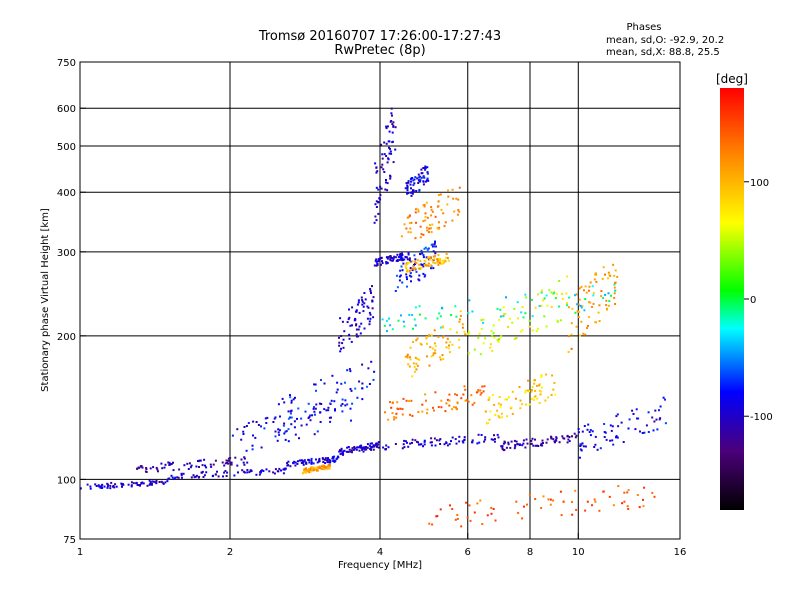 Image resolution: width=800 pixels, height=604 pixels. I want to click on y-tick-label: 750, so click(66, 63).